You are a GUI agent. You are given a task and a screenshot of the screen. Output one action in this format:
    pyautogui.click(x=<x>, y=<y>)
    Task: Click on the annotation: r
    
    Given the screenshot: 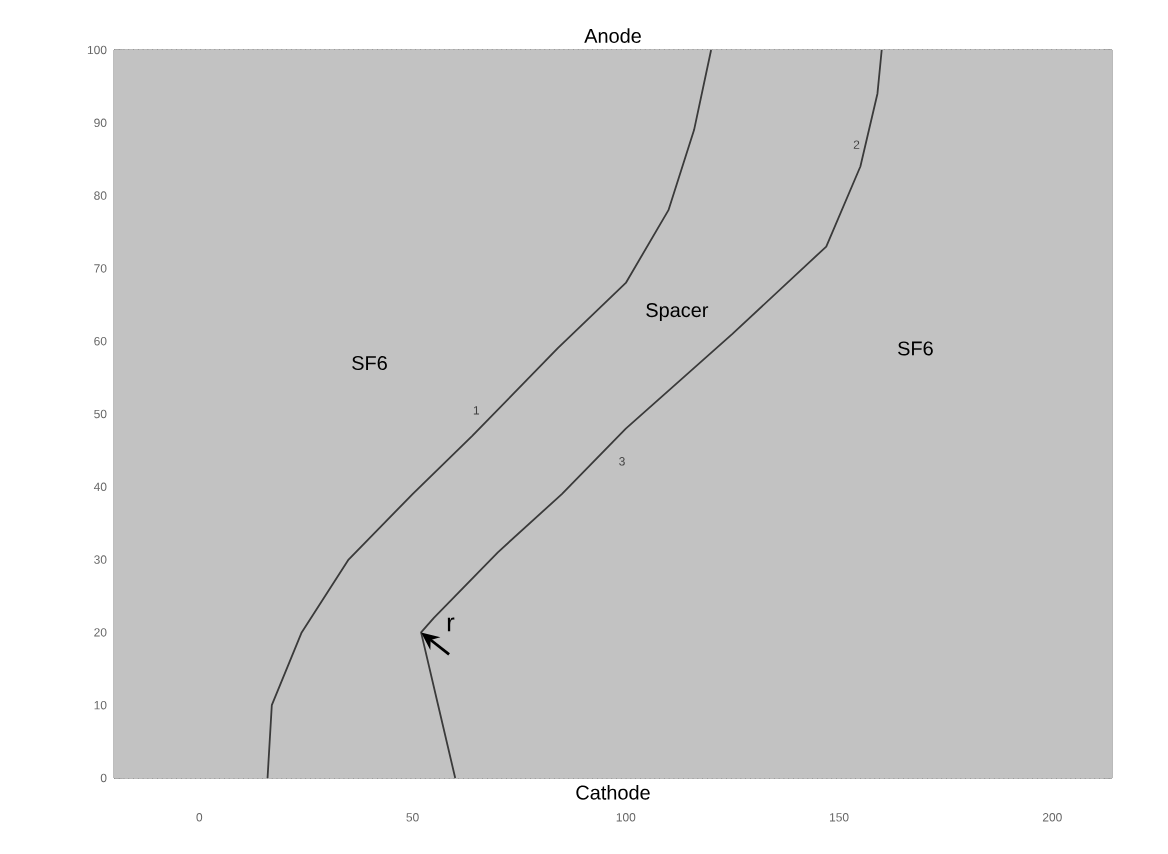 What is the action you would take?
    pyautogui.click(x=451, y=624)
    